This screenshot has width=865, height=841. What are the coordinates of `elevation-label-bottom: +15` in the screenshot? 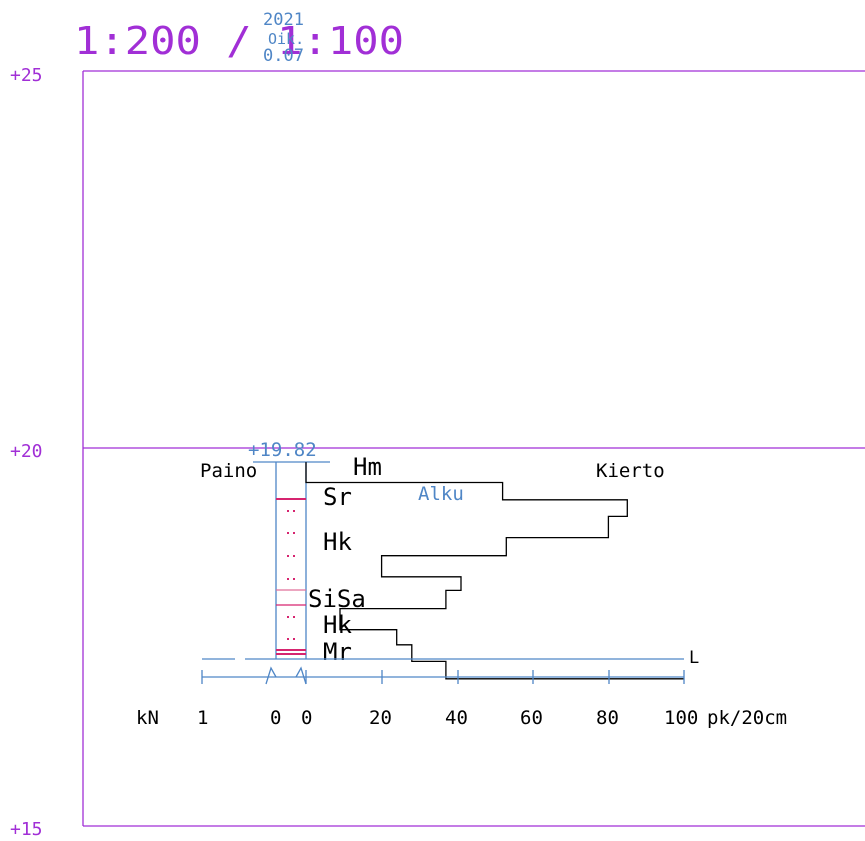 It's located at (26, 829).